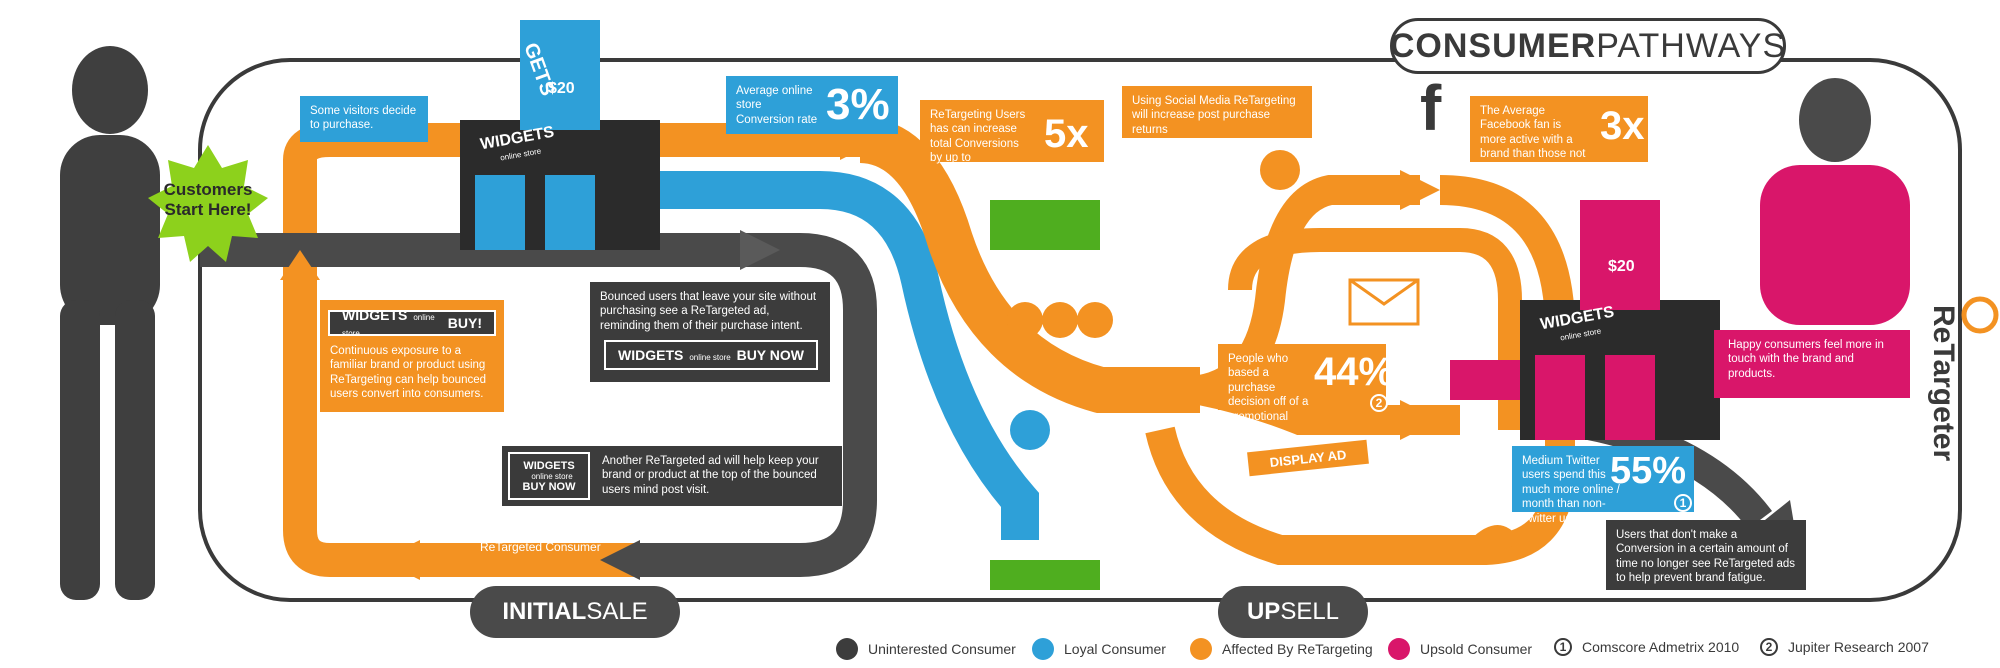 This screenshot has height=668, width=2000. I want to click on legend-ref2-num: 2, so click(1769, 647).